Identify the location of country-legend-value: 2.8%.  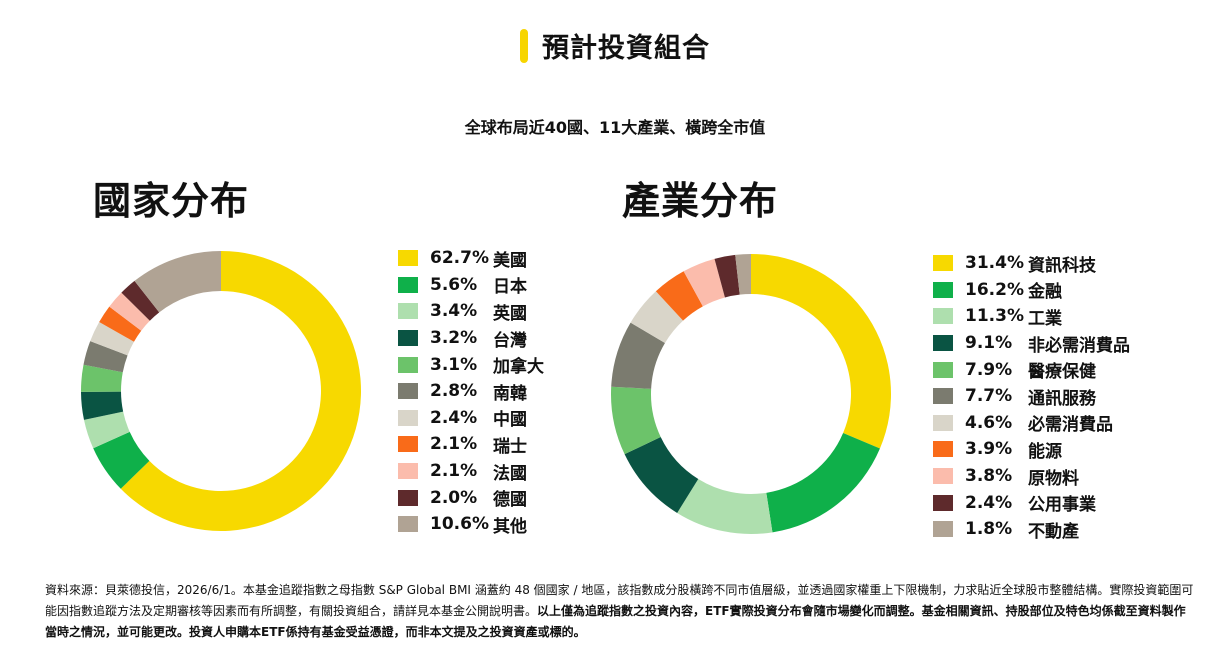
(454, 391).